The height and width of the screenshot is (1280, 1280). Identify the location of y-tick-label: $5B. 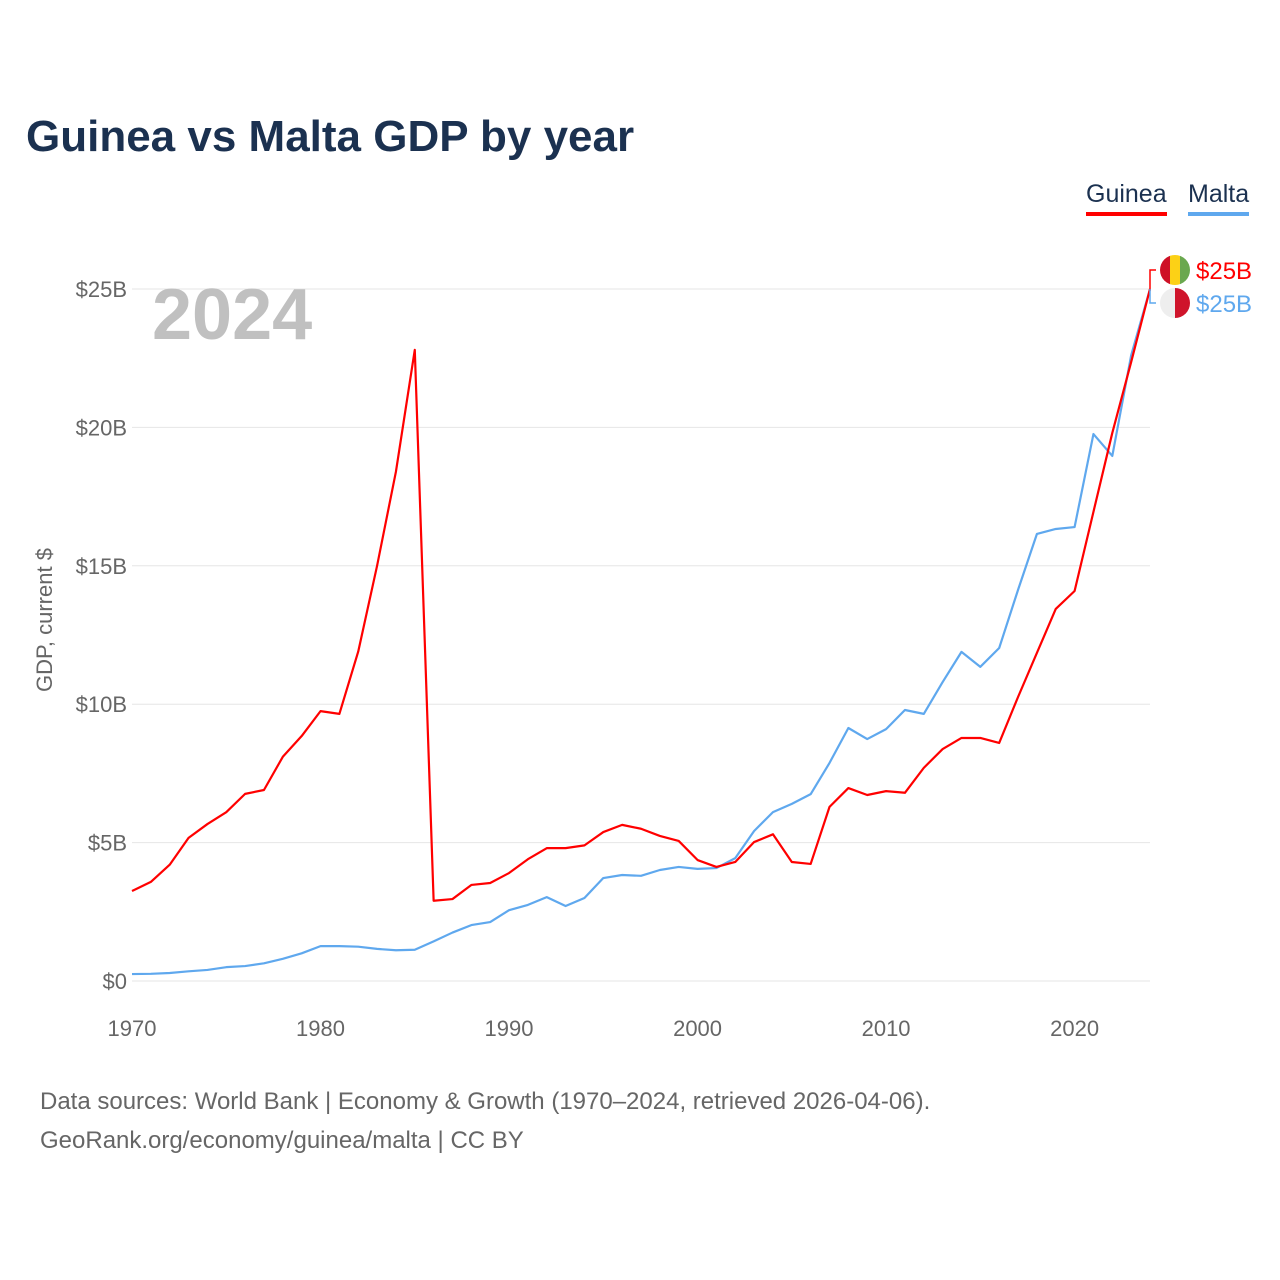
(107, 843).